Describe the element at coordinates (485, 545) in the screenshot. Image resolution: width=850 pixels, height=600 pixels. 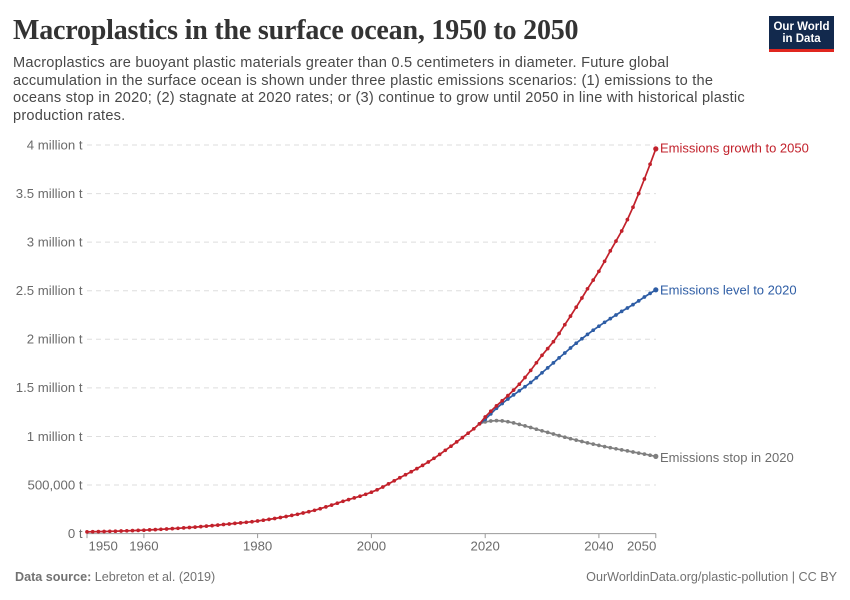
I see `svg-text: 2020` at that location.